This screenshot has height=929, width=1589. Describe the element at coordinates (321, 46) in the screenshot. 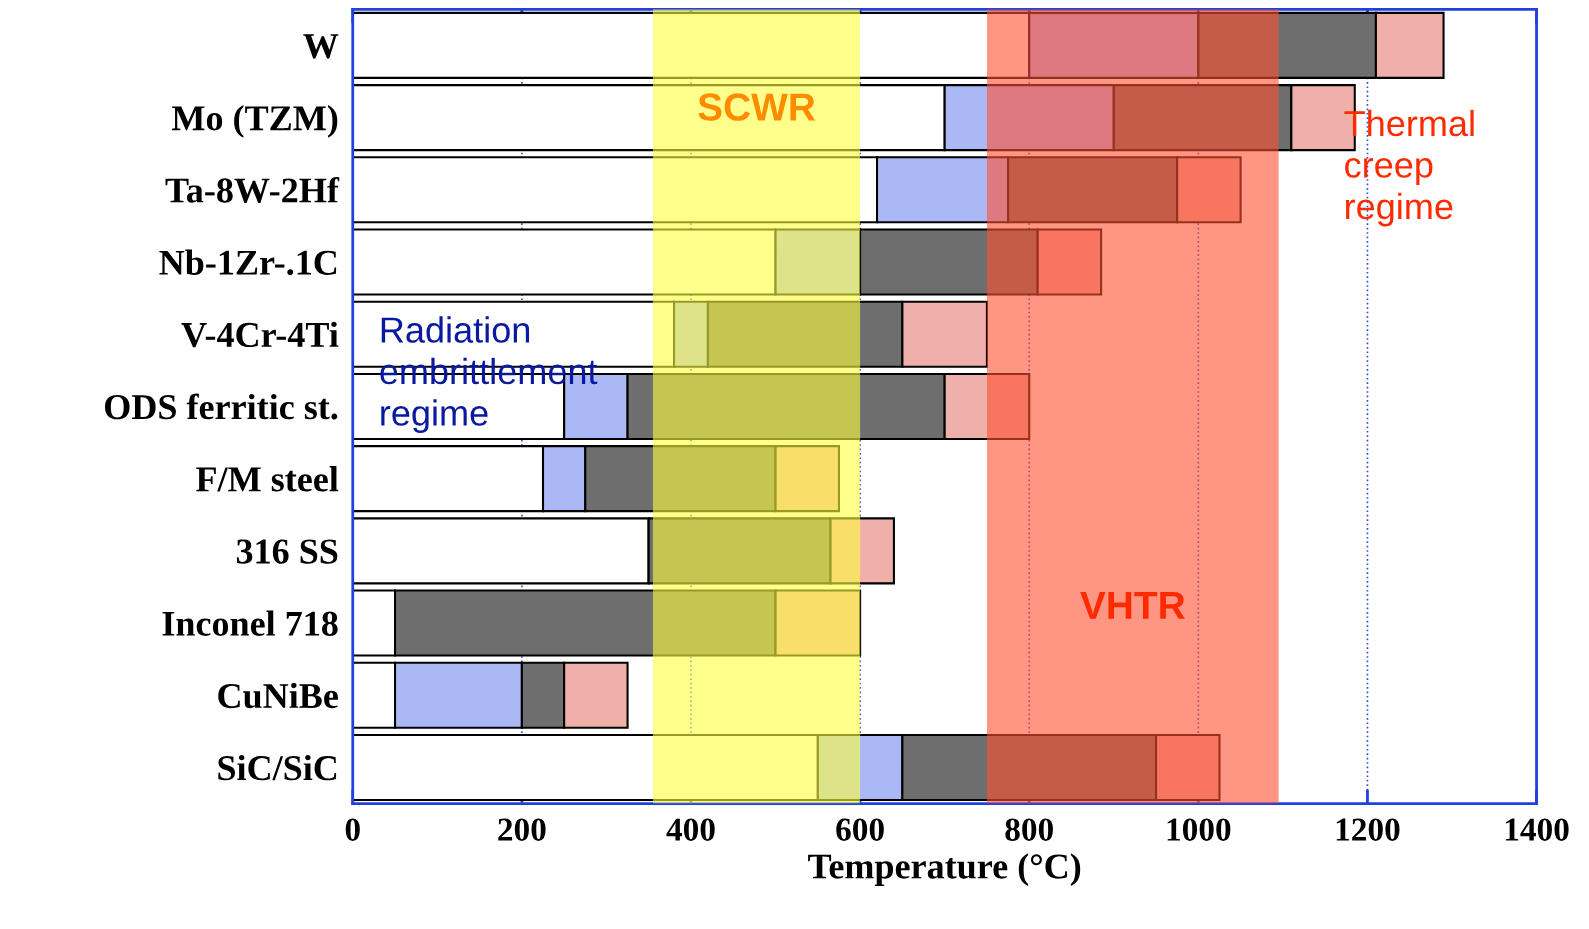

I see `y-tick-label: W` at that location.